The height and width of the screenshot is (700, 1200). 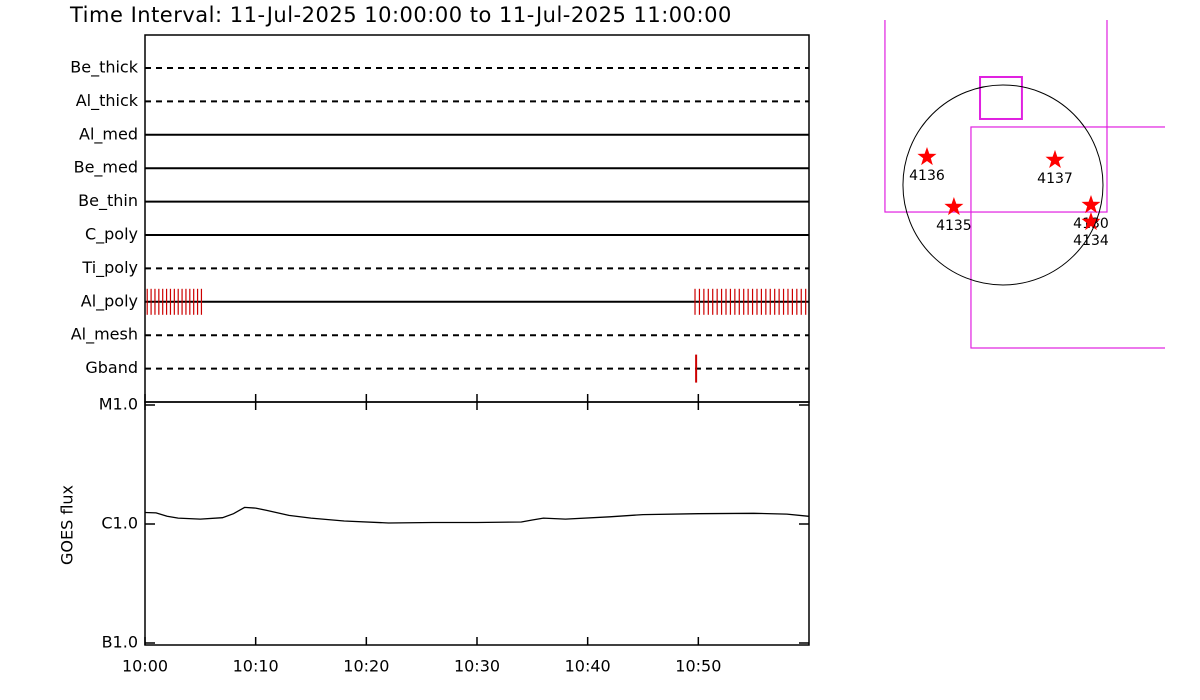 What do you see at coordinates (366, 666) in the screenshot?
I see `x-tick-label: 10:20` at bounding box center [366, 666].